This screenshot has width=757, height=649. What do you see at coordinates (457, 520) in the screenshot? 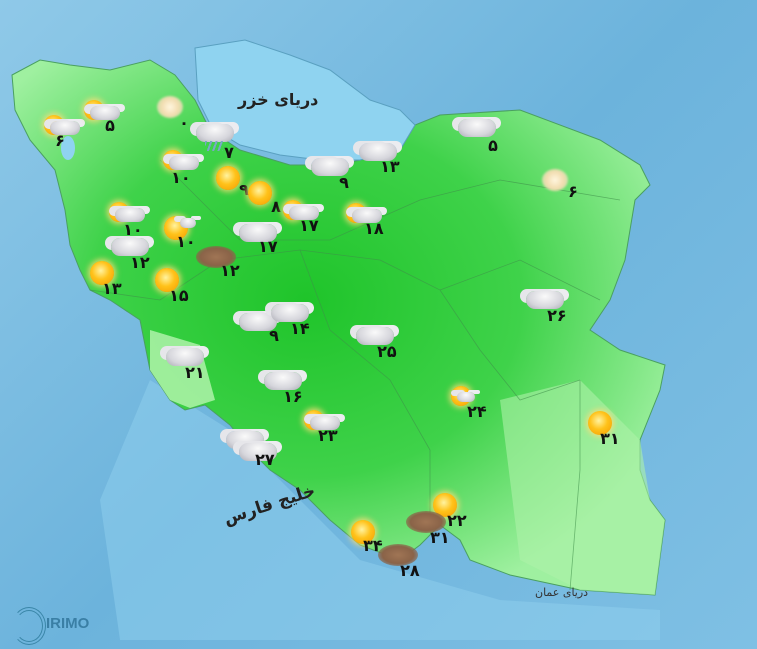
I see `temperature: ۲۲` at bounding box center [457, 520].